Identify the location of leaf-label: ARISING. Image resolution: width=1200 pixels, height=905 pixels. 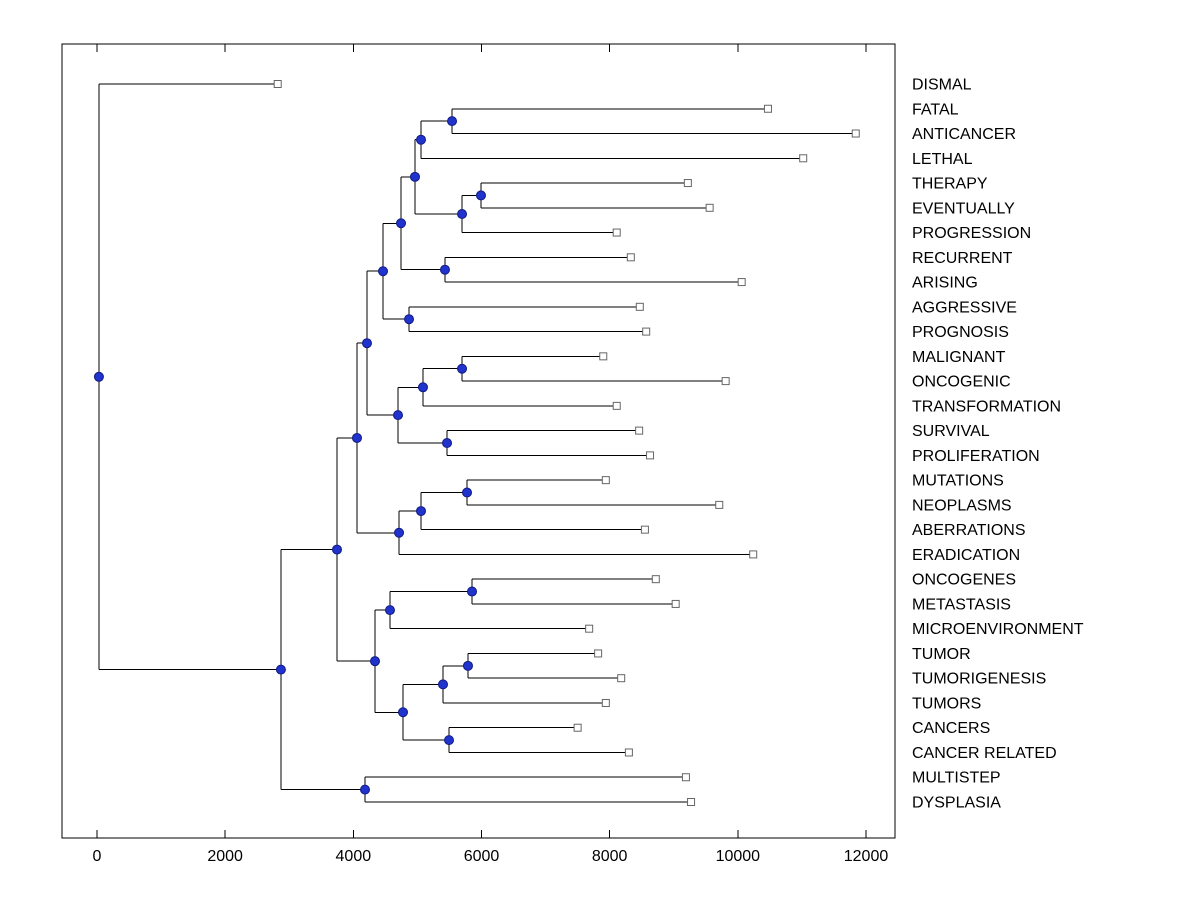
(945, 283).